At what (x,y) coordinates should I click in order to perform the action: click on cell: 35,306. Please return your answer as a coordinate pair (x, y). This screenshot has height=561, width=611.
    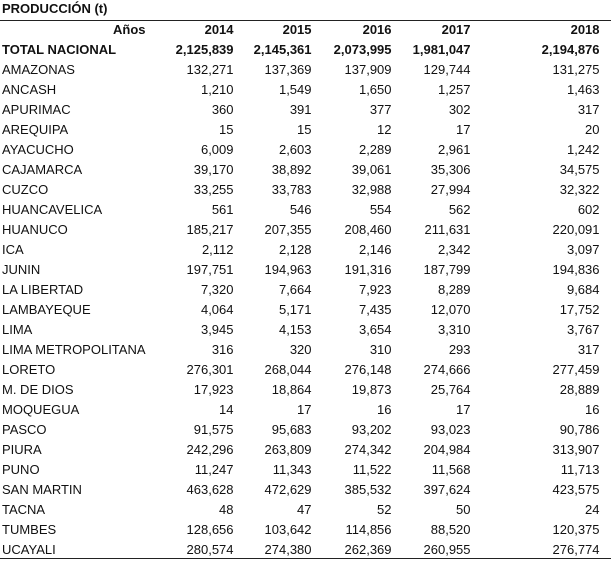
    Looking at the image, I should click on (450, 169).